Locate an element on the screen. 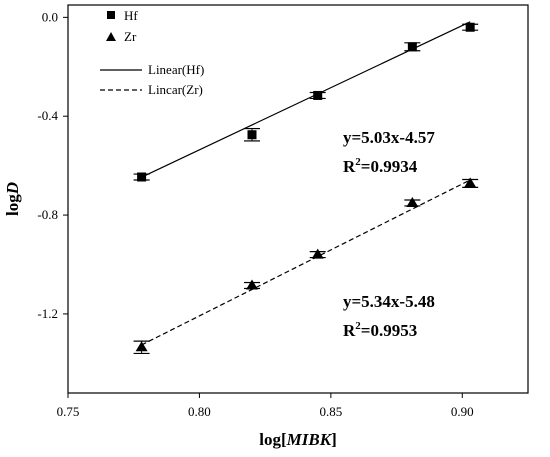  x-tick-label: 0.80 is located at coordinates (199, 411).